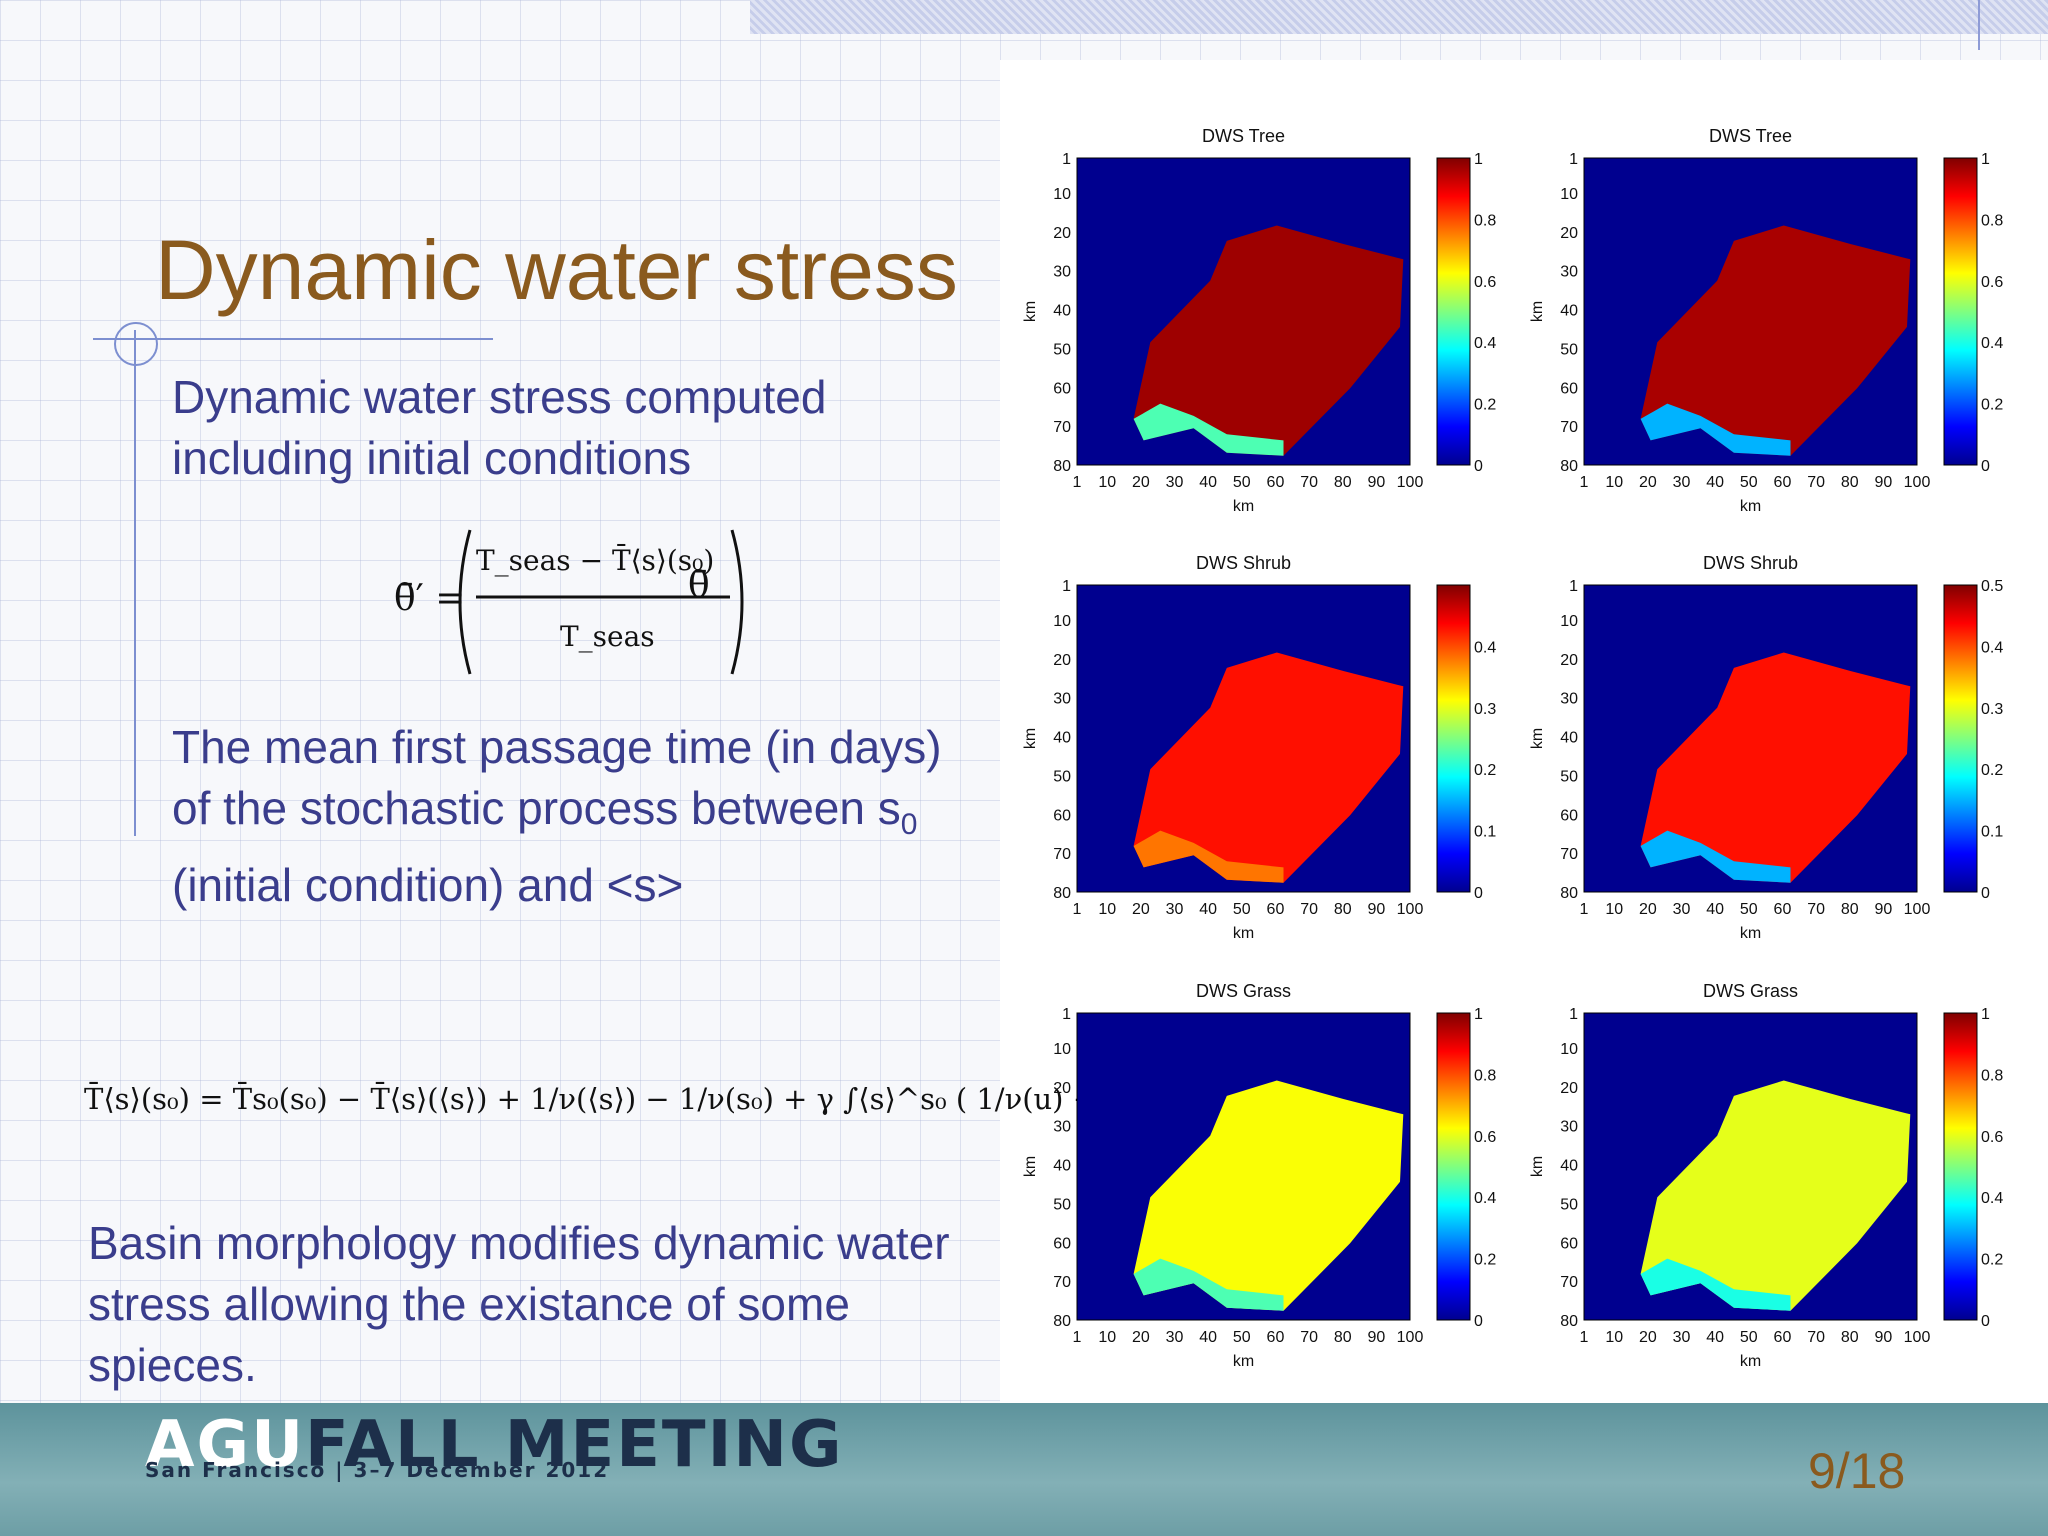  I want to click on left-accent-line, so click(135, 583).